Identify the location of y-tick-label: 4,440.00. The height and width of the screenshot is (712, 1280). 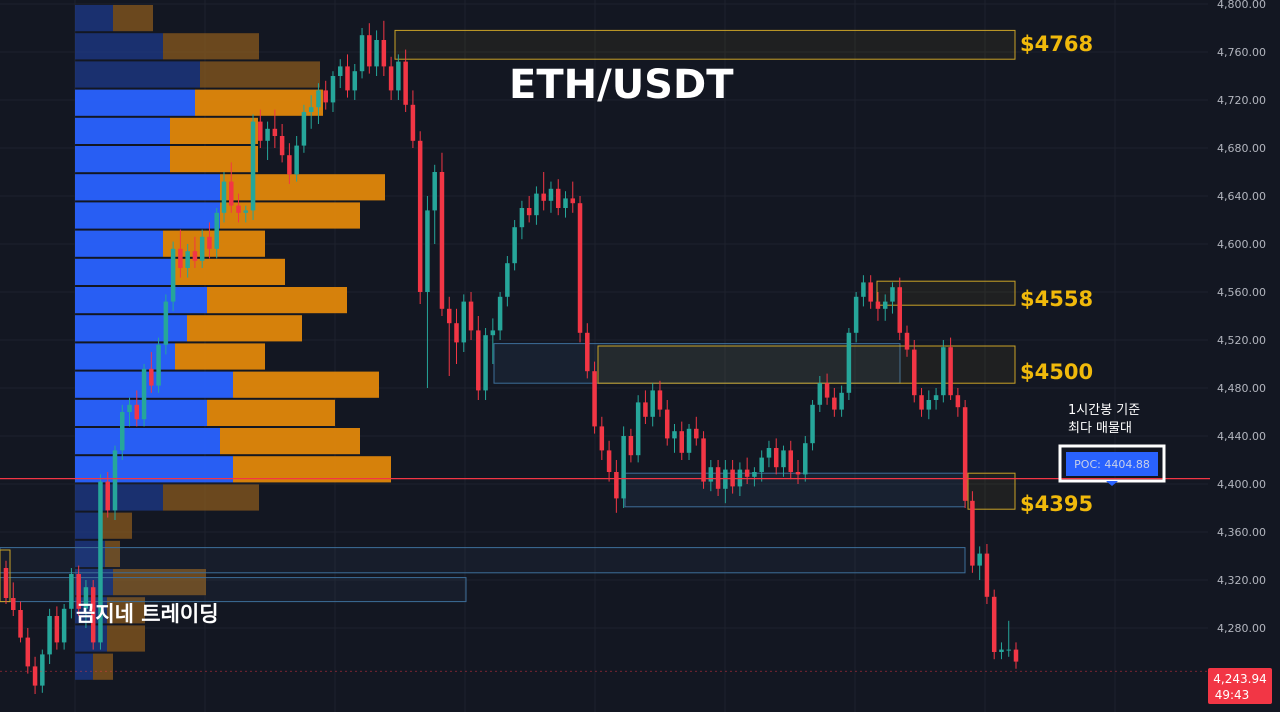
(1241, 436).